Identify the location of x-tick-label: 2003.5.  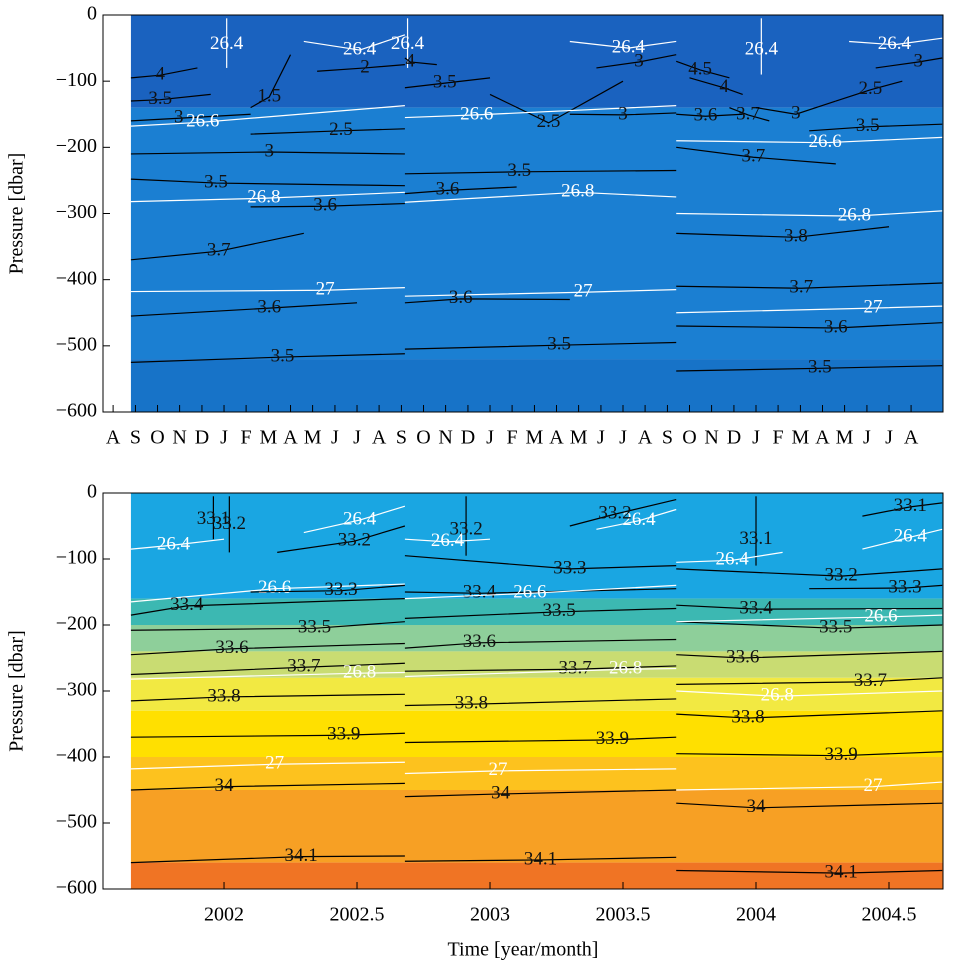
(623, 915).